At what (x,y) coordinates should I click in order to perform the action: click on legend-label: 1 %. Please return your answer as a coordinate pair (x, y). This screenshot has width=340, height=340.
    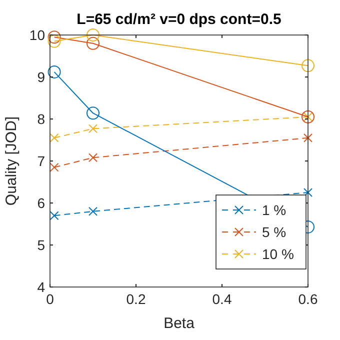
    Looking at the image, I should click on (274, 210).